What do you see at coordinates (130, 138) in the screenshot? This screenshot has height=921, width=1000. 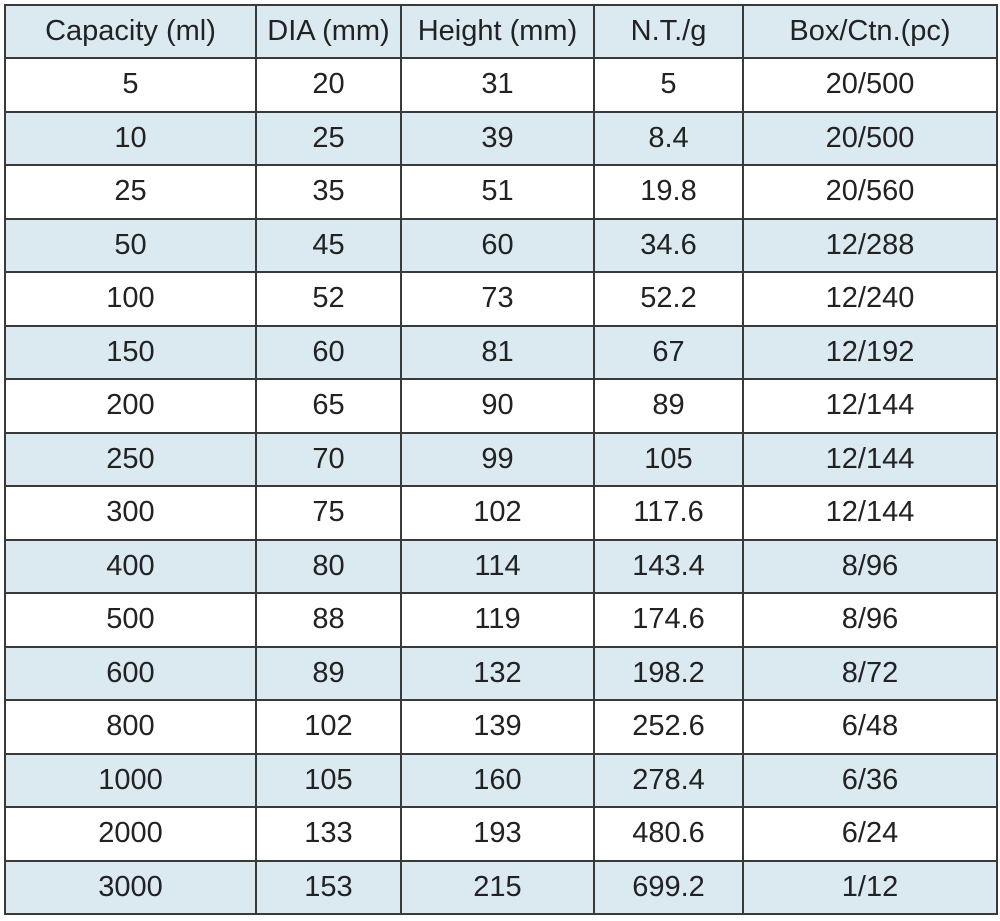 I see `table-cell: 10` at bounding box center [130, 138].